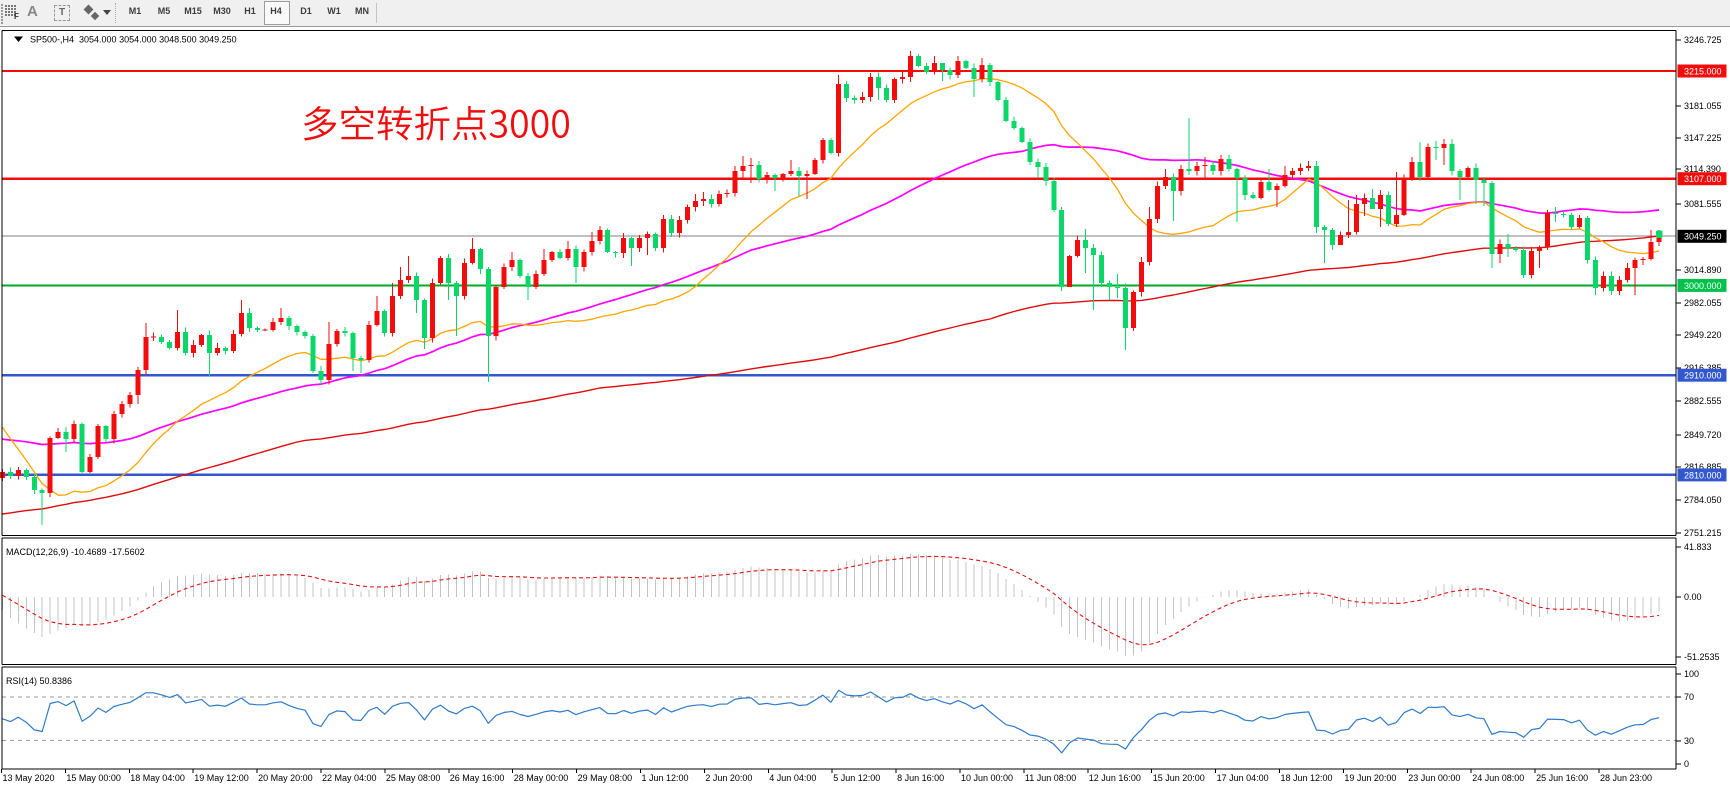 The width and height of the screenshot is (1730, 792). What do you see at coordinates (605, 778) in the screenshot?
I see `svg-text: 29 May 08:00` at bounding box center [605, 778].